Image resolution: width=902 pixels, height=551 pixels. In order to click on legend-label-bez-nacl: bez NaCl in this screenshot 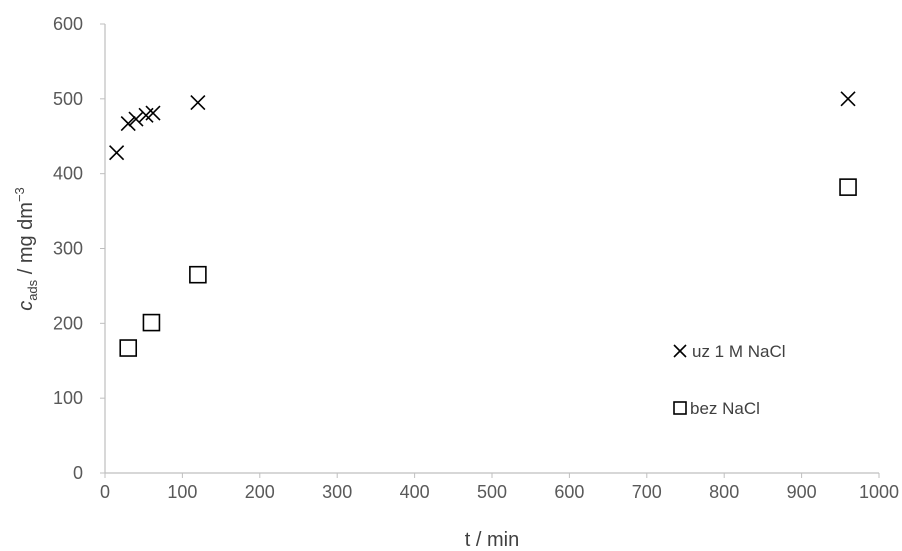, I will do `click(725, 408)`.